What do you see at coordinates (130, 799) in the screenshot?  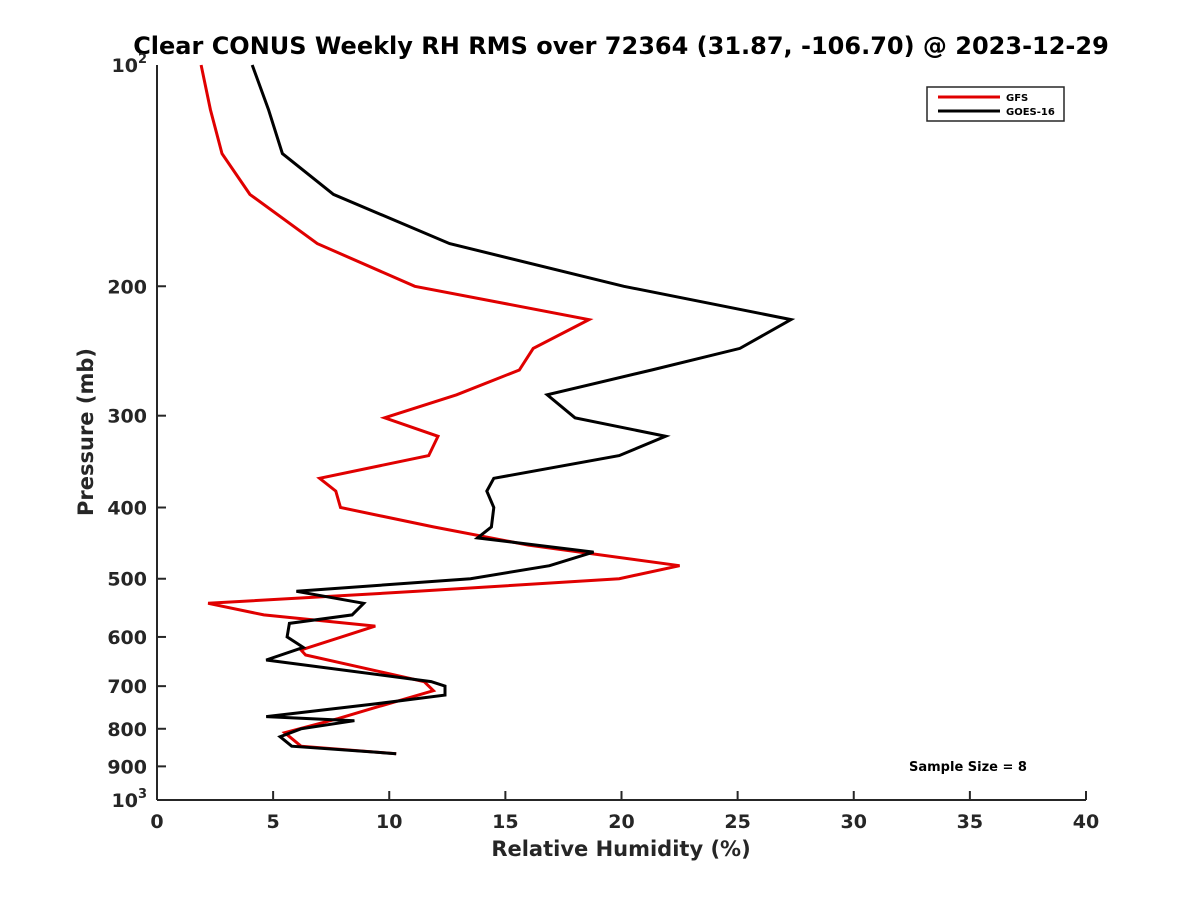 I see `y-tick-label-power: 10³` at bounding box center [130, 799].